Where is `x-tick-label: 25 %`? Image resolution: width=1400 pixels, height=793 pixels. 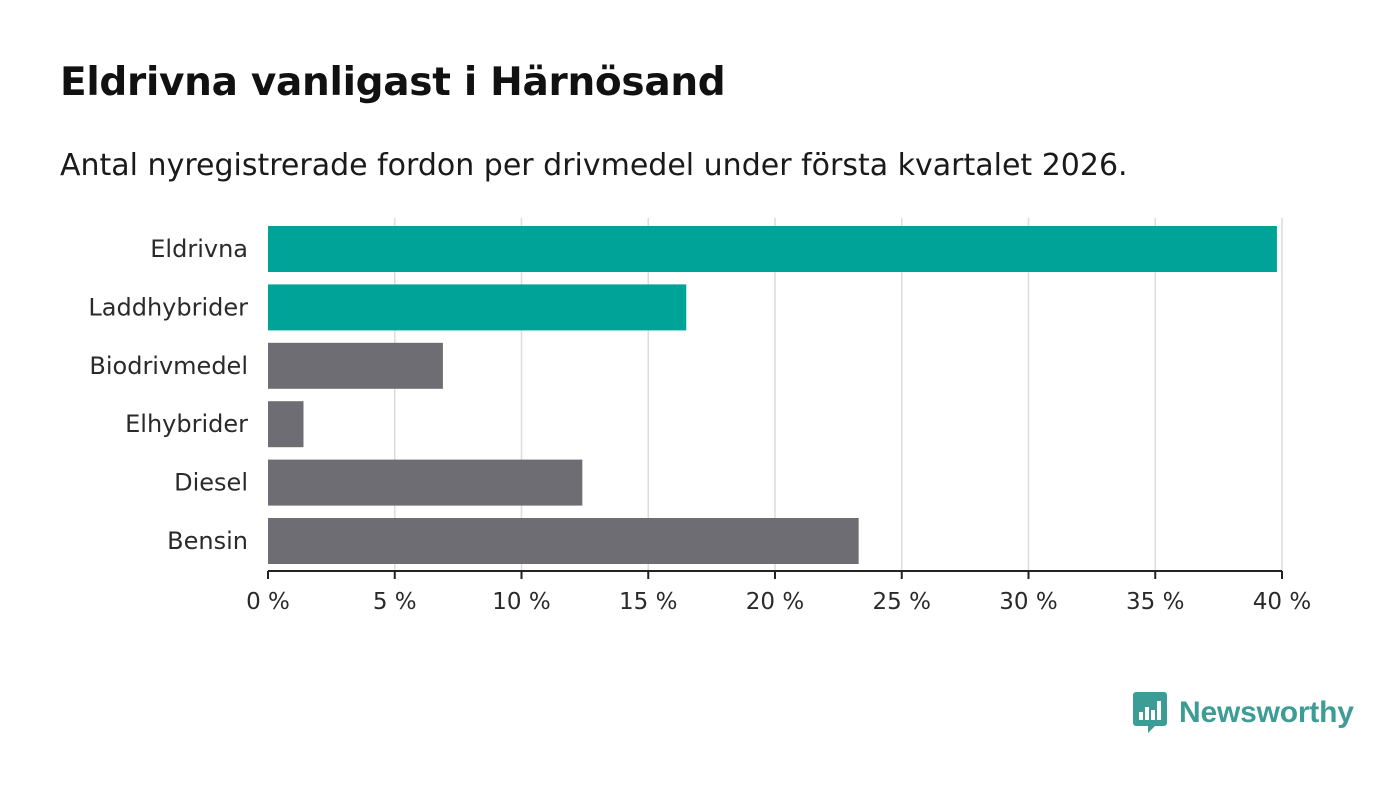
x-tick-label: 25 % is located at coordinates (902, 602).